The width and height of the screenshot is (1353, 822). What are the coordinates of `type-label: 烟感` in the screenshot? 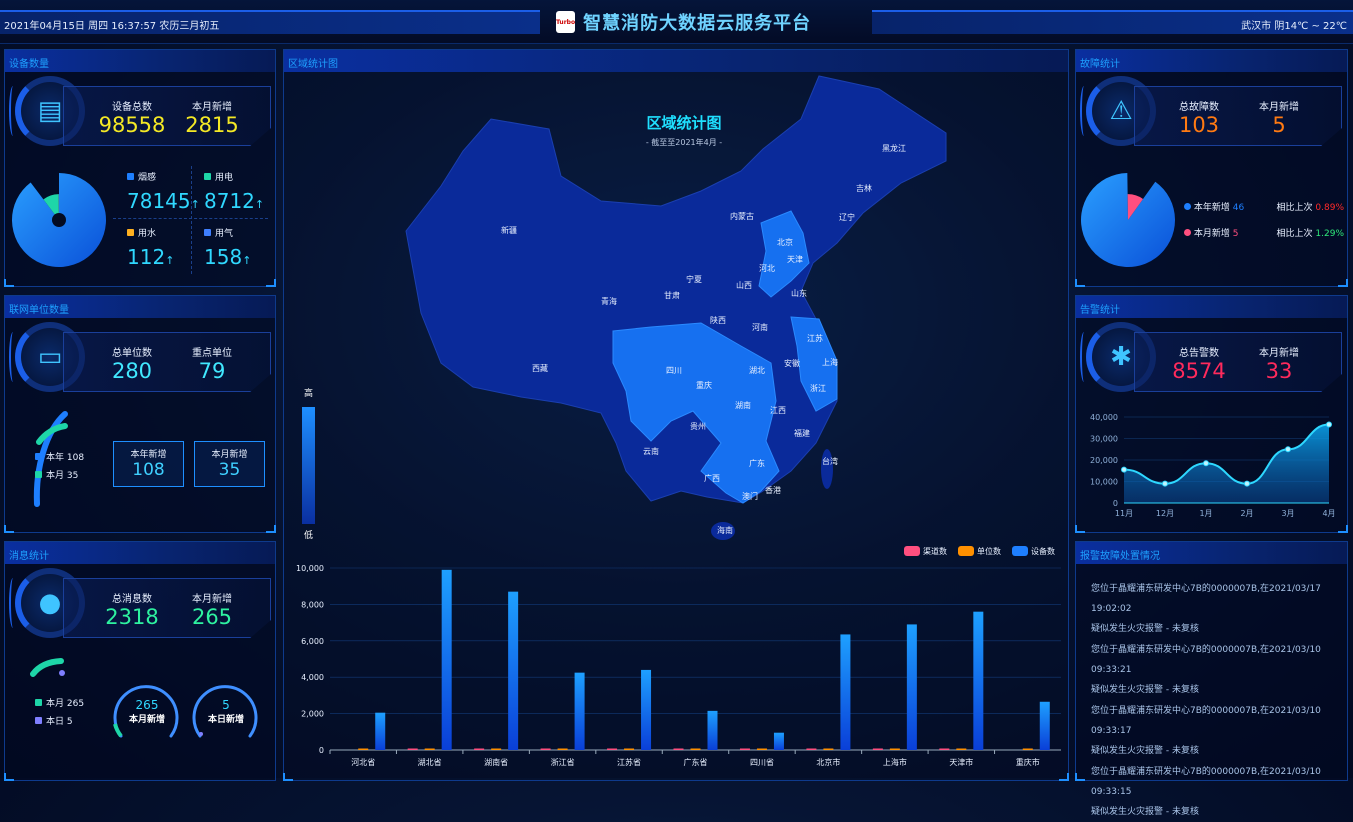 It's located at (147, 176).